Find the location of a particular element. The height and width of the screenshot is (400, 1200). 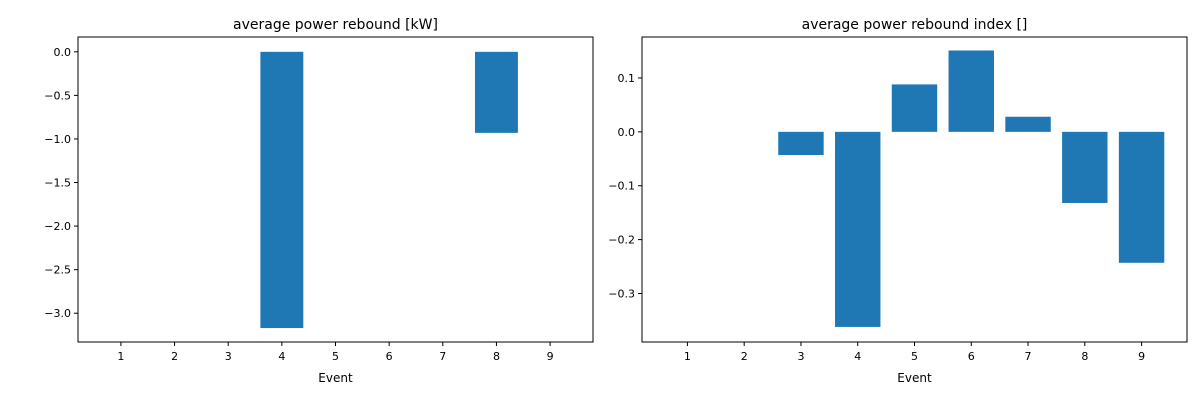

y-tick-label: −0.3 is located at coordinates (621, 294).